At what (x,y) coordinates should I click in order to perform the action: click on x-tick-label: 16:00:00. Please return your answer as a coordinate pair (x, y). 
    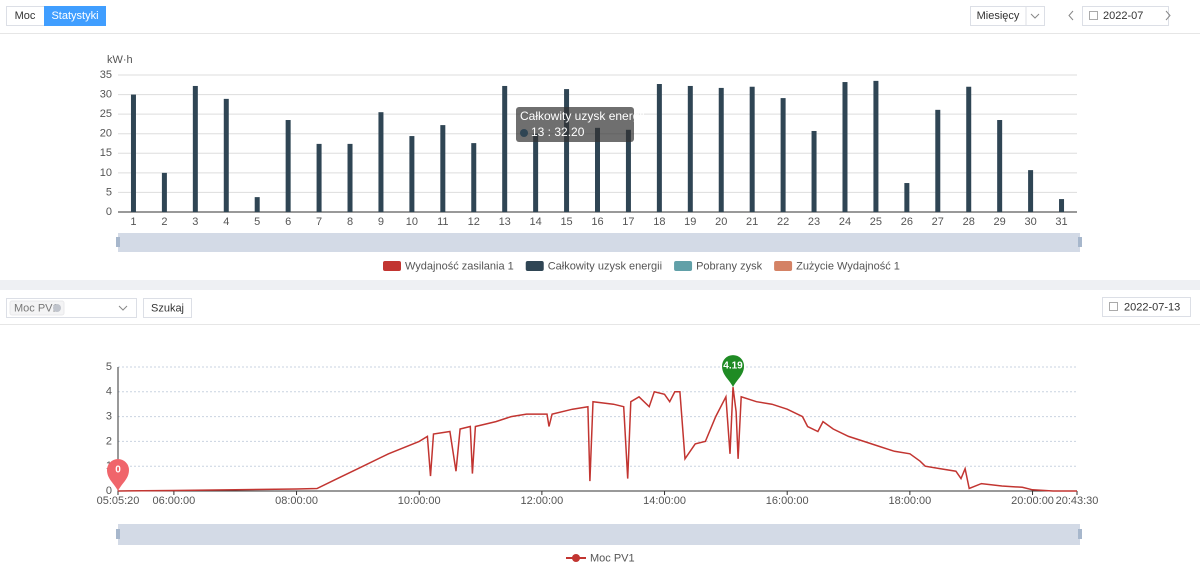
    Looking at the image, I should click on (787, 501).